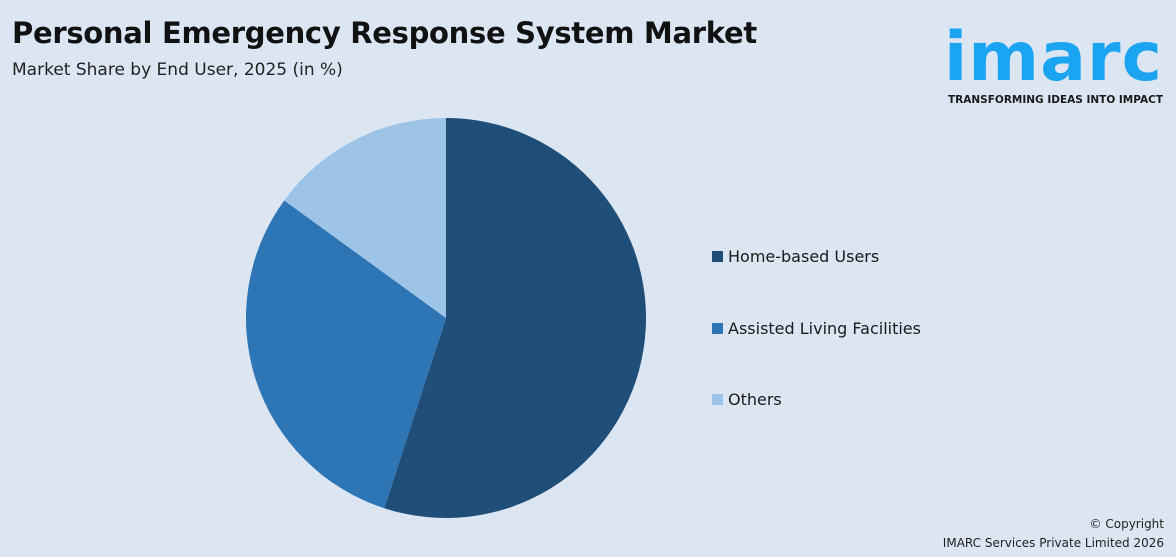 The image size is (1176, 557). I want to click on legend-item: Home-based Users, so click(795, 256).